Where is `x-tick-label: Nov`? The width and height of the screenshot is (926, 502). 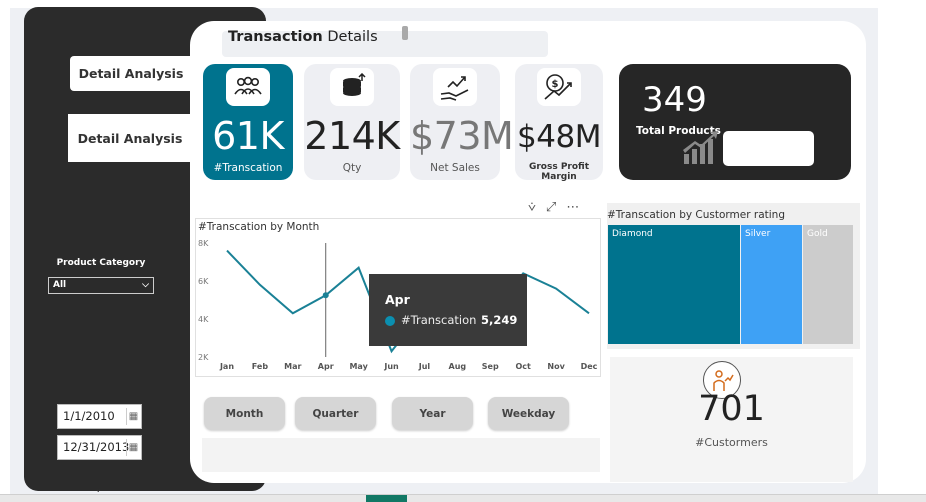
x-tick-label: Nov is located at coordinates (556, 366).